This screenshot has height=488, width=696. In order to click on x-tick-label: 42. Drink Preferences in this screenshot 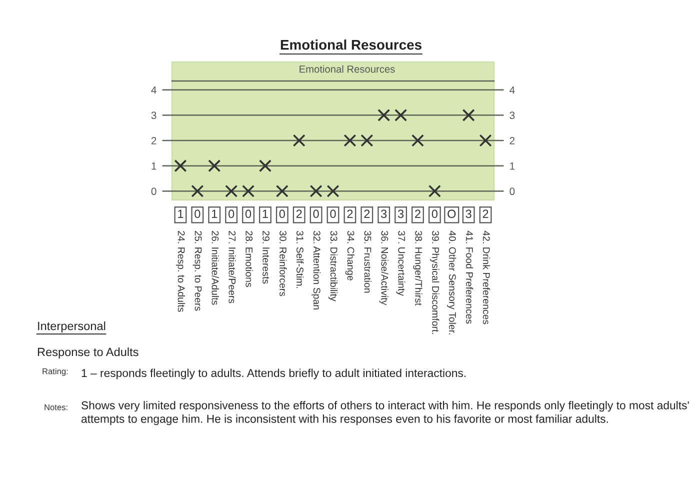, I will do `click(486, 277)`.